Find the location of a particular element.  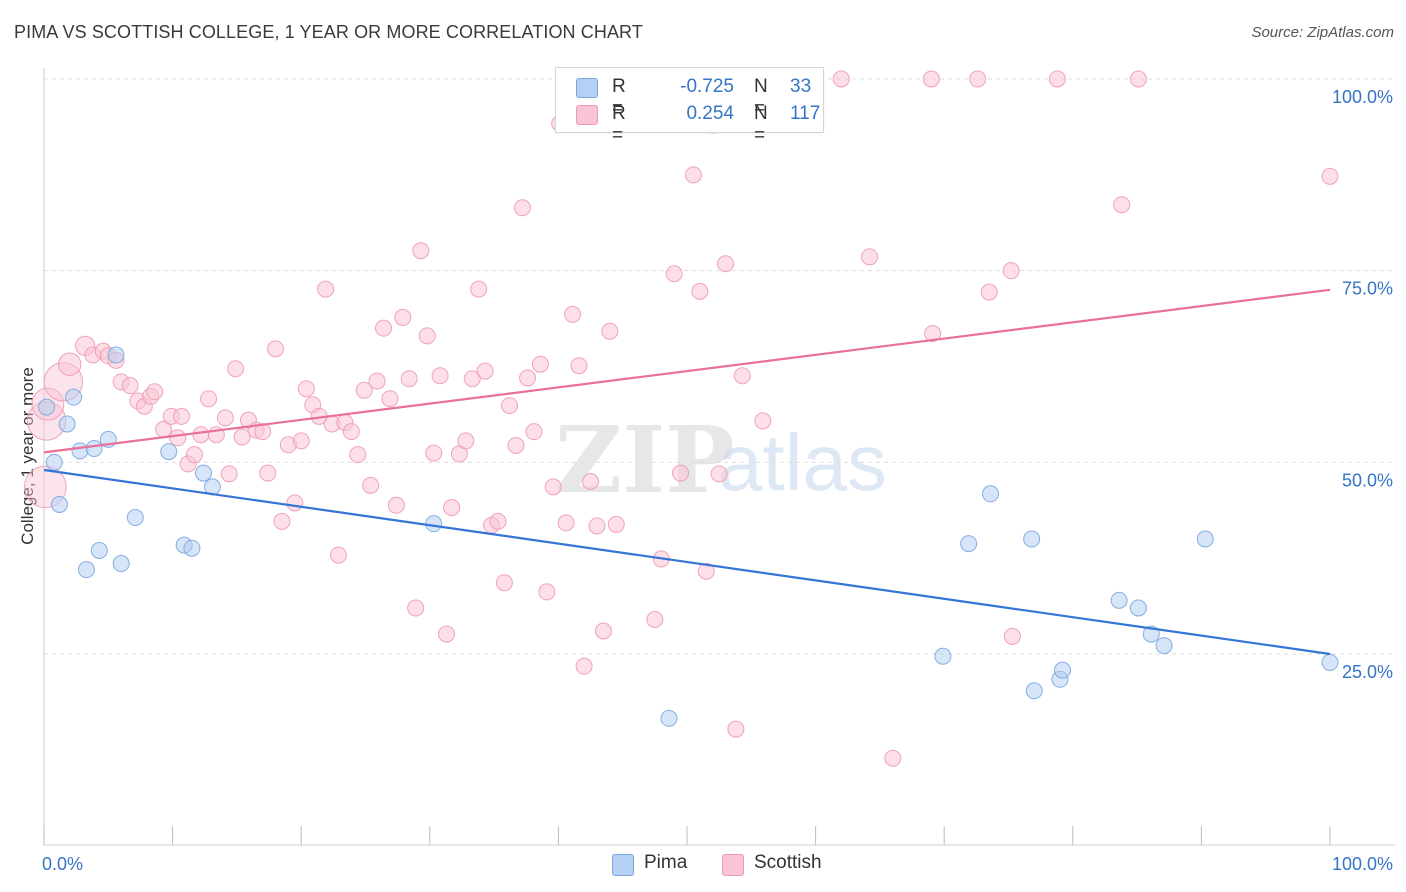

legend-r-value: -0.725 is located at coordinates (707, 86).